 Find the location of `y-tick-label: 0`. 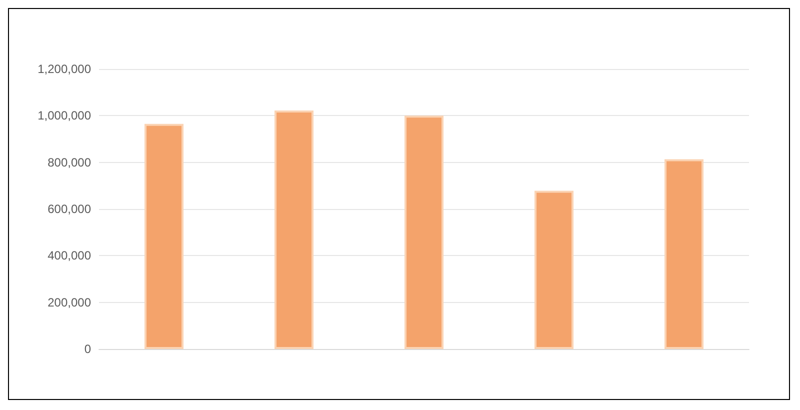

y-tick-label: 0 is located at coordinates (88, 349).